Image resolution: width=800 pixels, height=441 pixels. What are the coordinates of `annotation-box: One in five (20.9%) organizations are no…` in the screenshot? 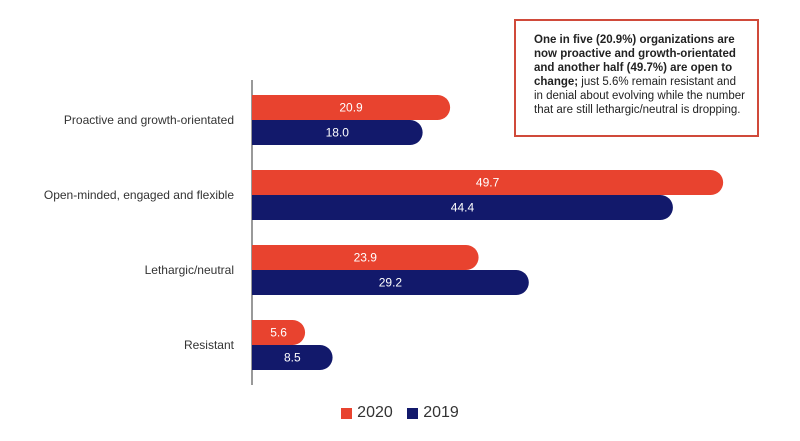 It's located at (636, 78).